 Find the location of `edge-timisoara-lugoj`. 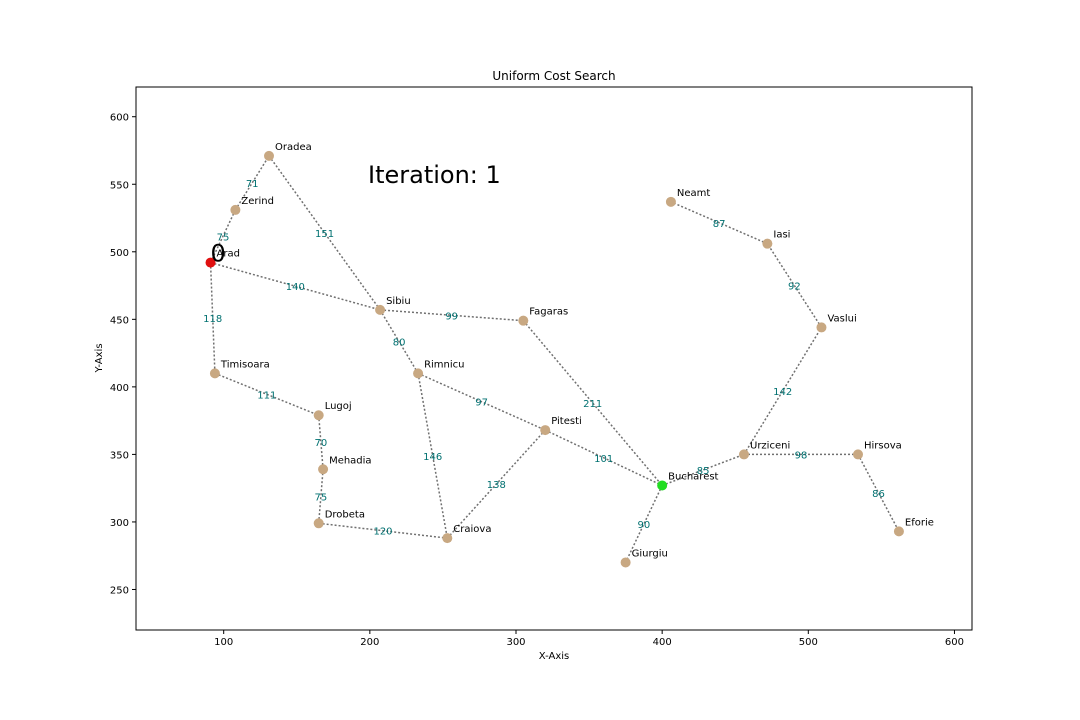

edge-timisoara-lugoj is located at coordinates (266, 394).